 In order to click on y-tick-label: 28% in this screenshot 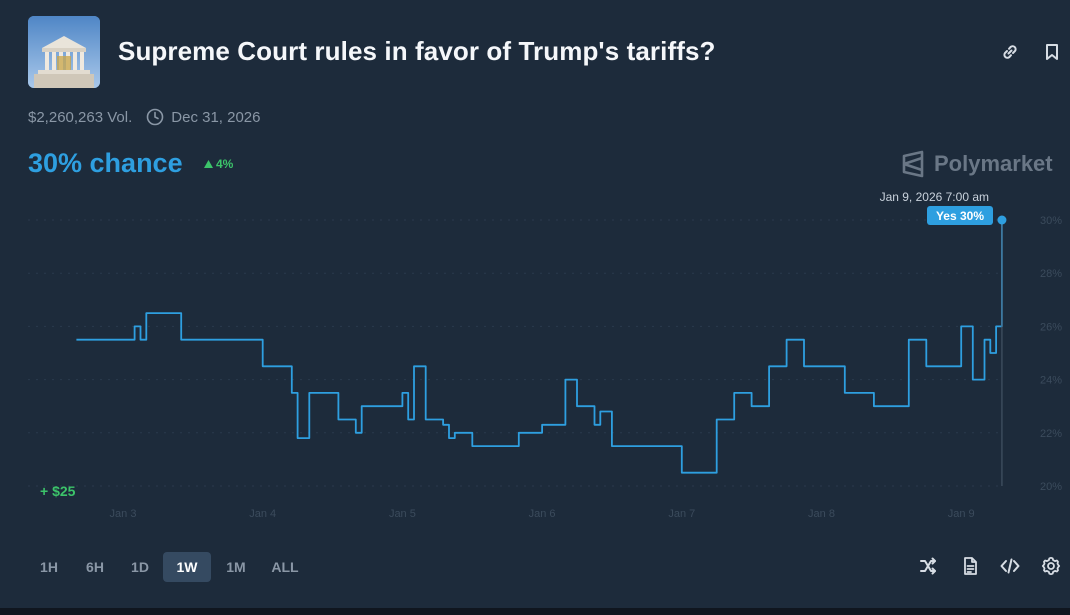, I will do `click(1051, 274)`.